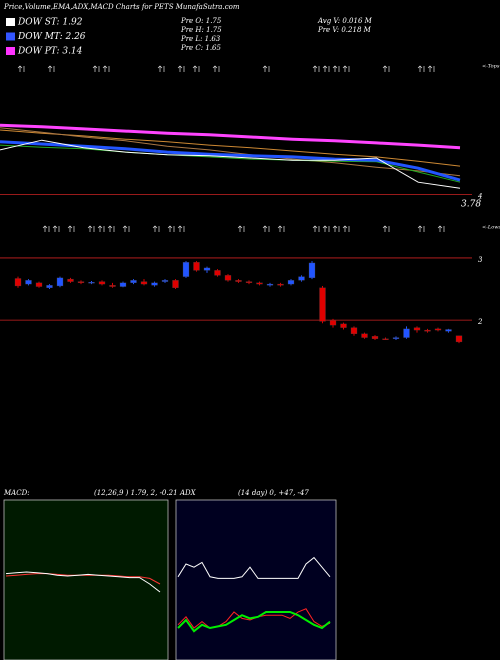 This screenshot has width=500, height=660. Describe the element at coordinates (16, 493) in the screenshot. I see `panel-title: MACD:` at that location.